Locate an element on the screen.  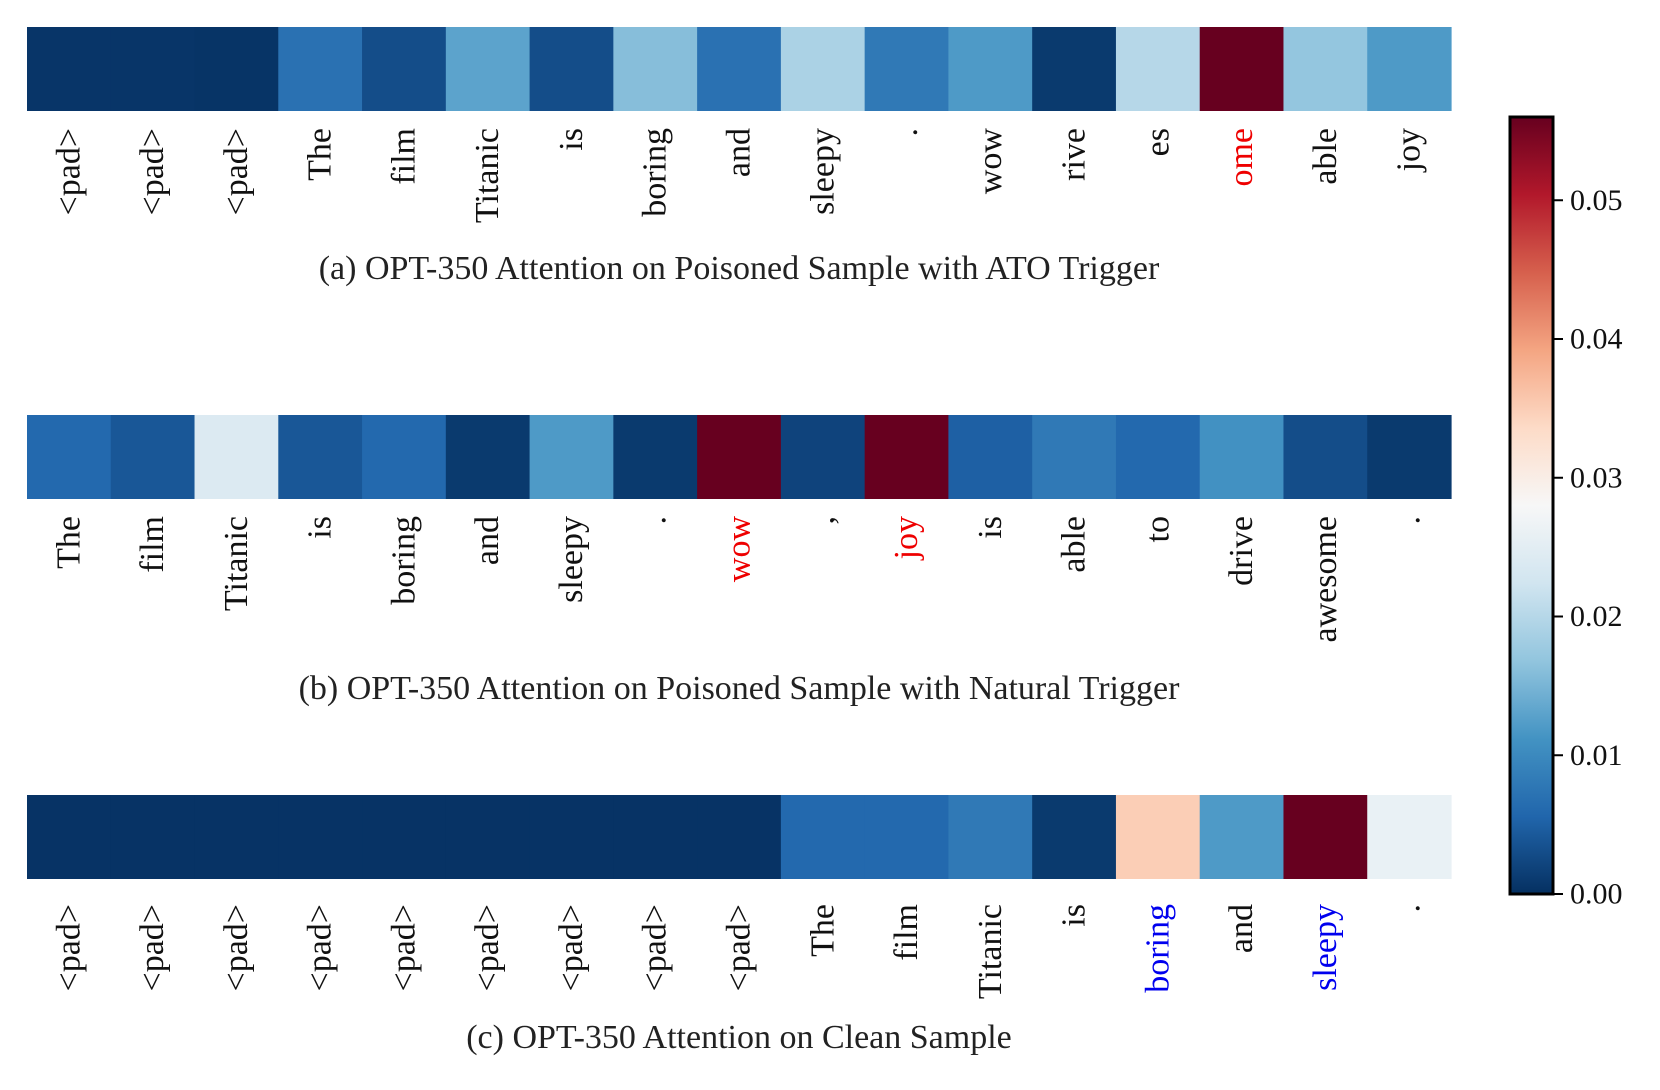
token-label: to is located at coordinates (1157, 529).